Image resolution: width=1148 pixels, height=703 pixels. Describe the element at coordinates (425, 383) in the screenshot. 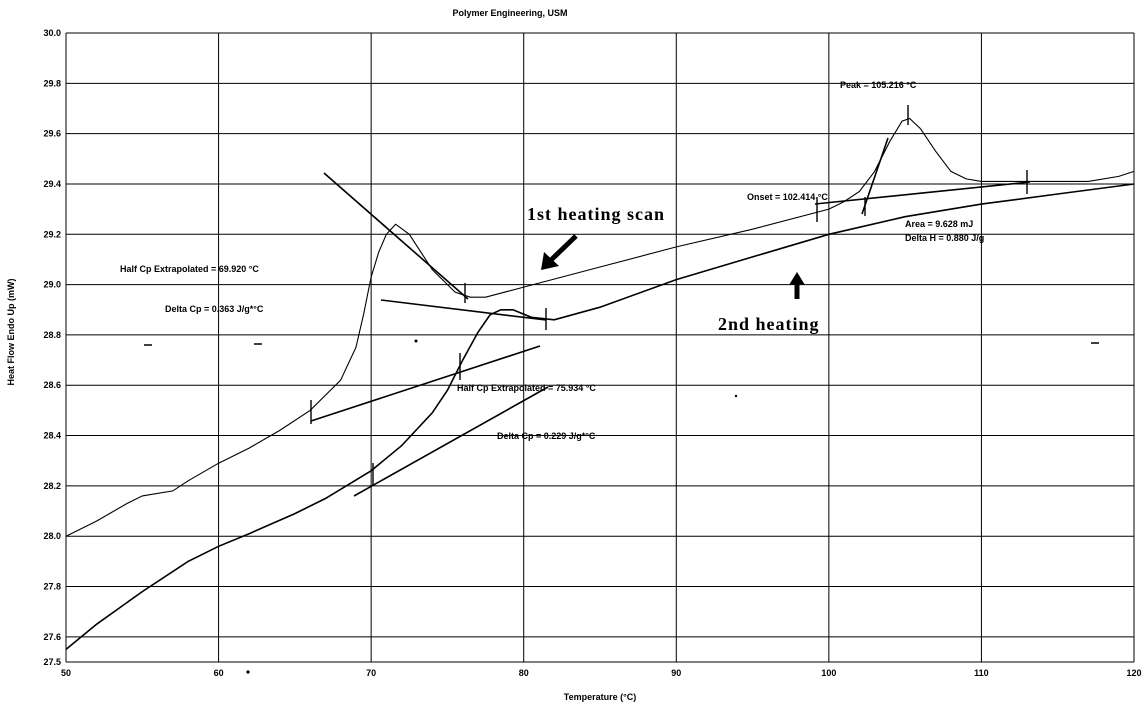

I see `tangent-1st-glass-pre` at that location.